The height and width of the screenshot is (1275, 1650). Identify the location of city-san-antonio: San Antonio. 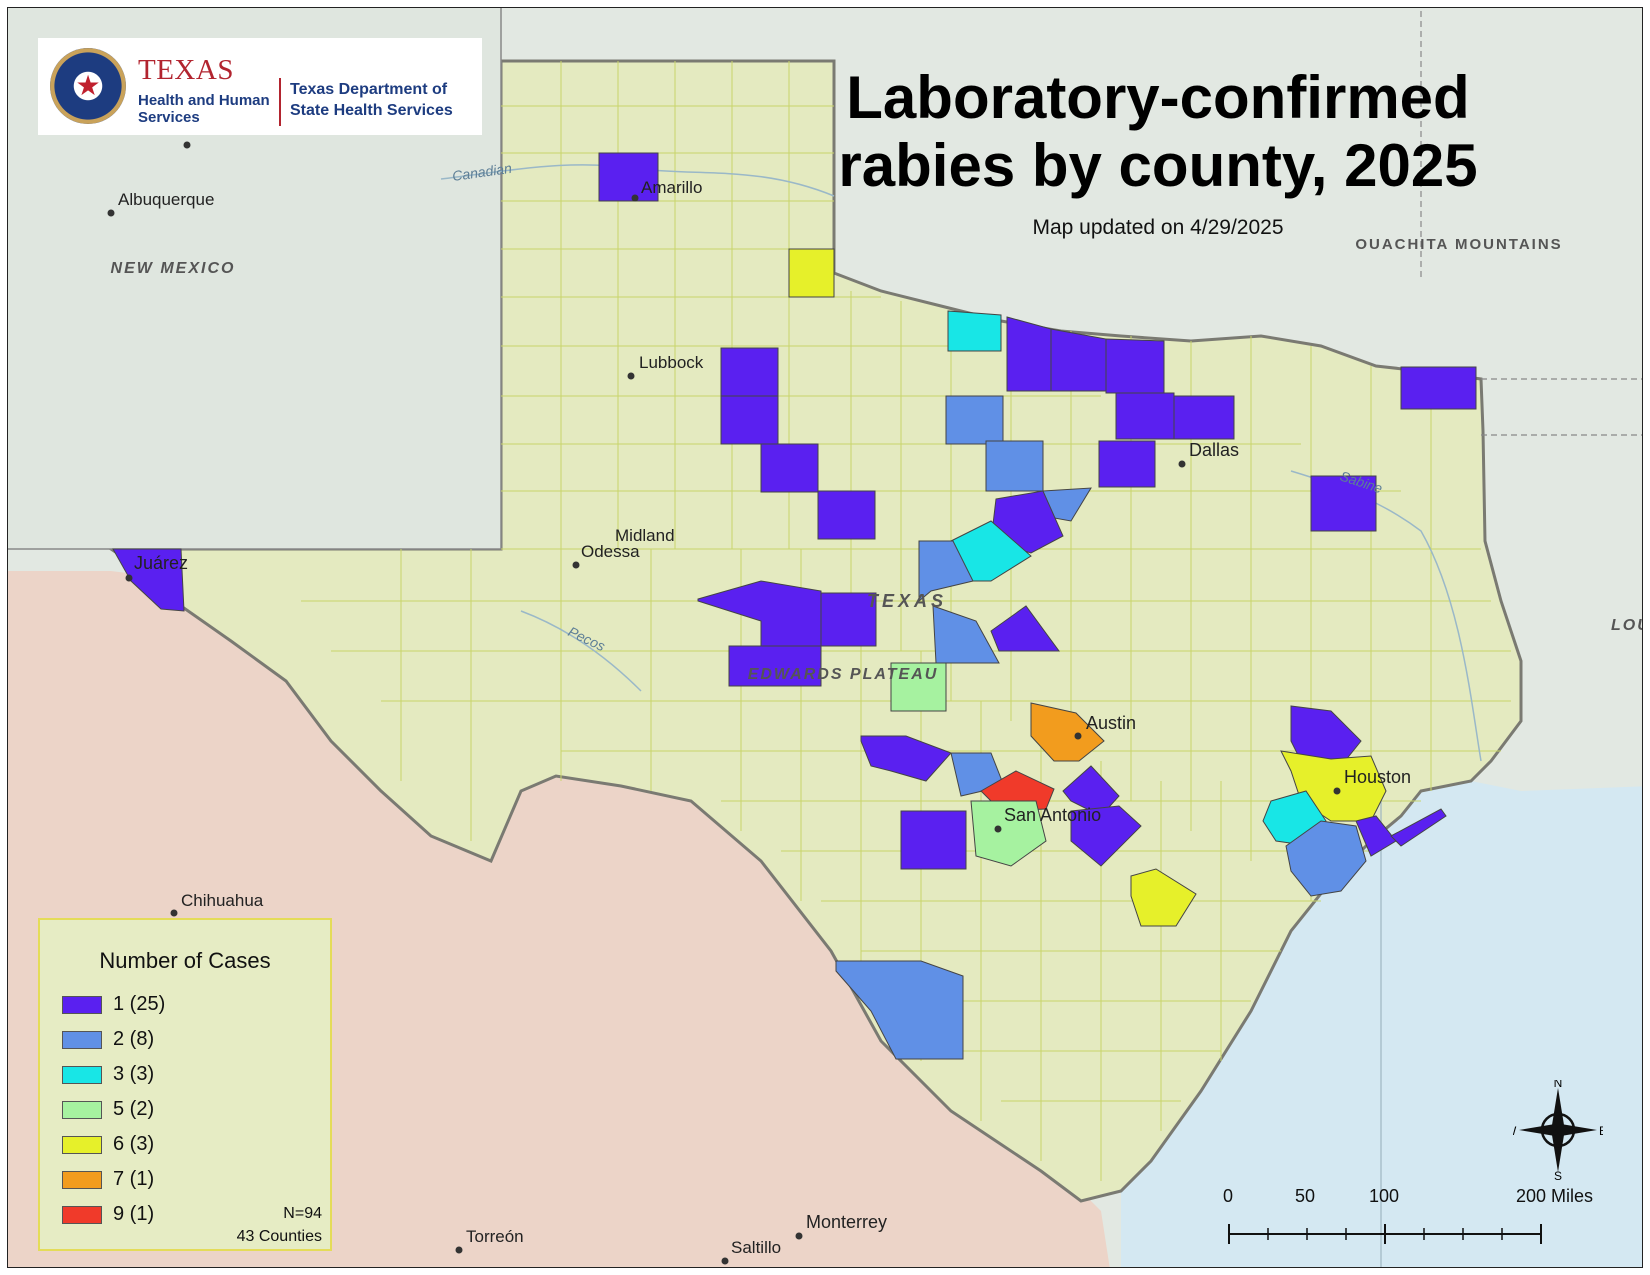
(1052, 815).